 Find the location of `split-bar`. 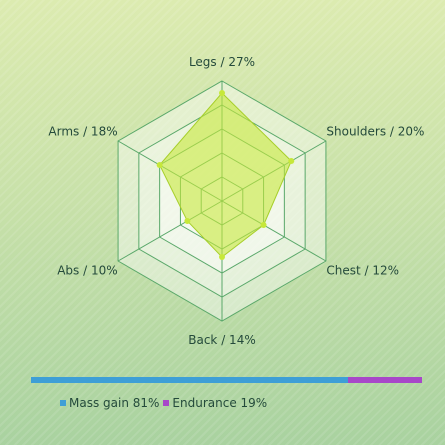

split-bar is located at coordinates (226, 380).